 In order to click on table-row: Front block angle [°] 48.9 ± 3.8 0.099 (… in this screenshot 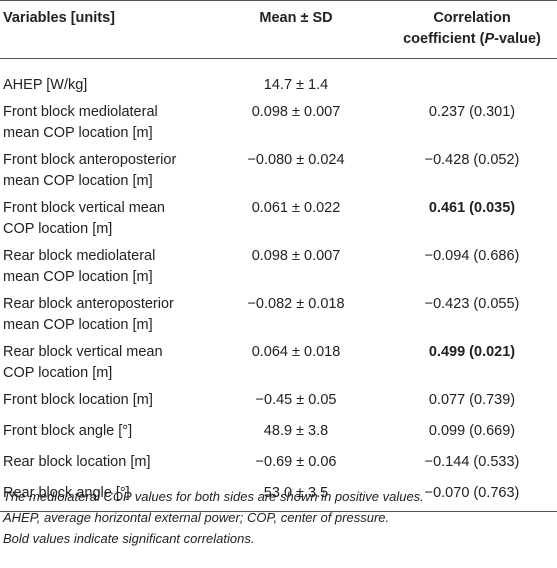, I will do `click(278, 433)`.